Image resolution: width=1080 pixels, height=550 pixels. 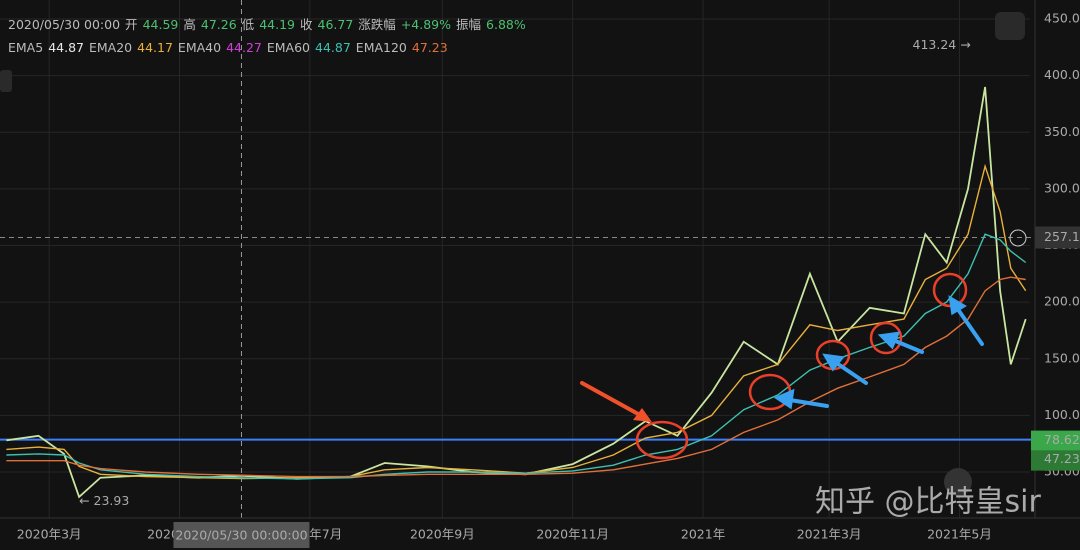 What do you see at coordinates (131, 24) in the screenshot?
I see `info-label: 开` at bounding box center [131, 24].